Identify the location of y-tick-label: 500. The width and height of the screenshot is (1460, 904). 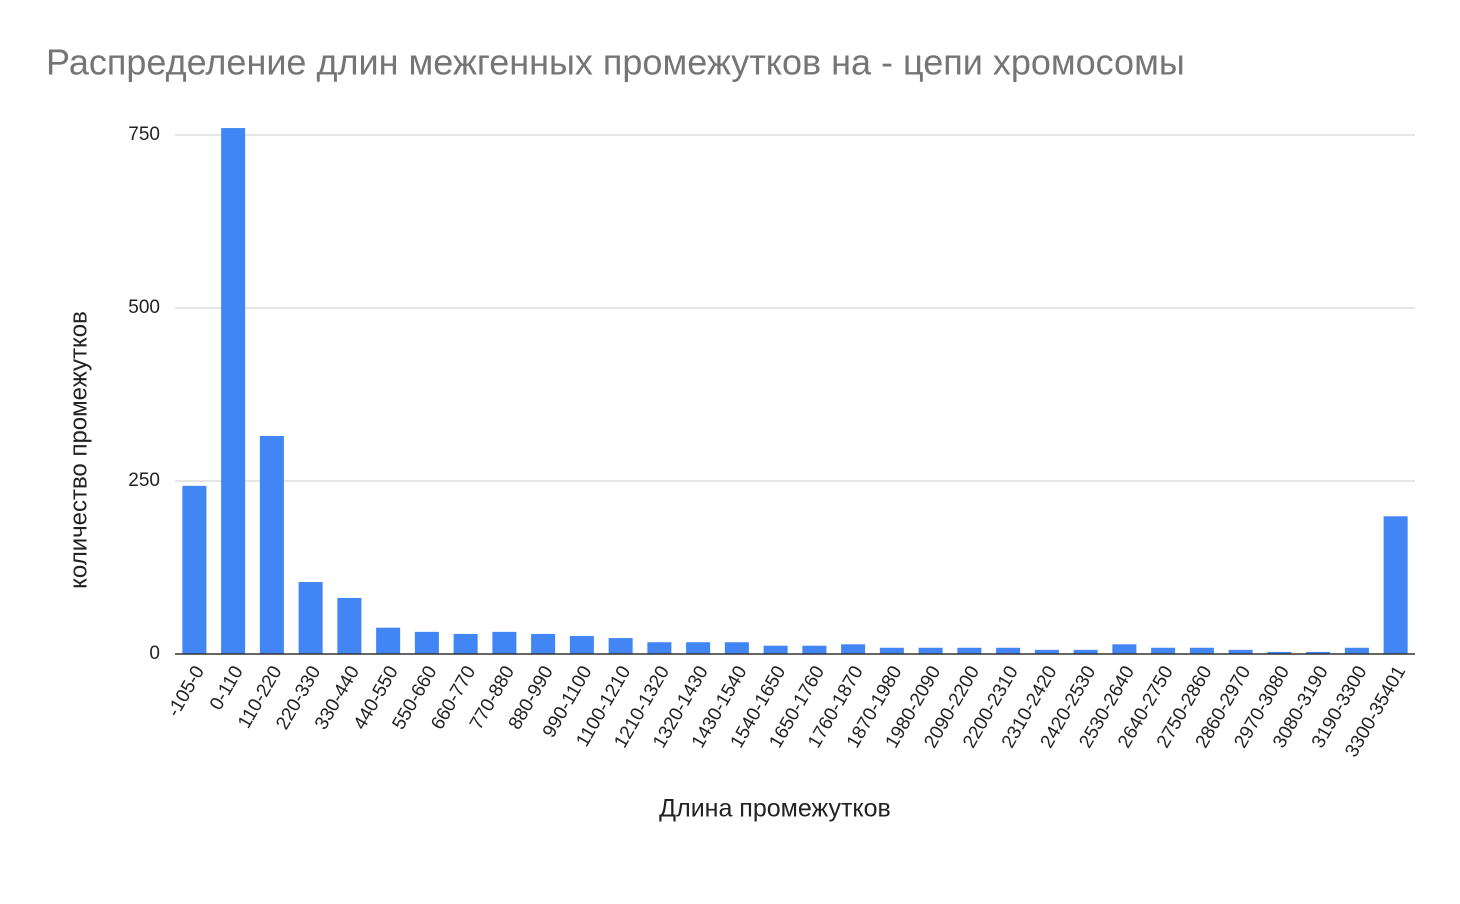
(144, 307).